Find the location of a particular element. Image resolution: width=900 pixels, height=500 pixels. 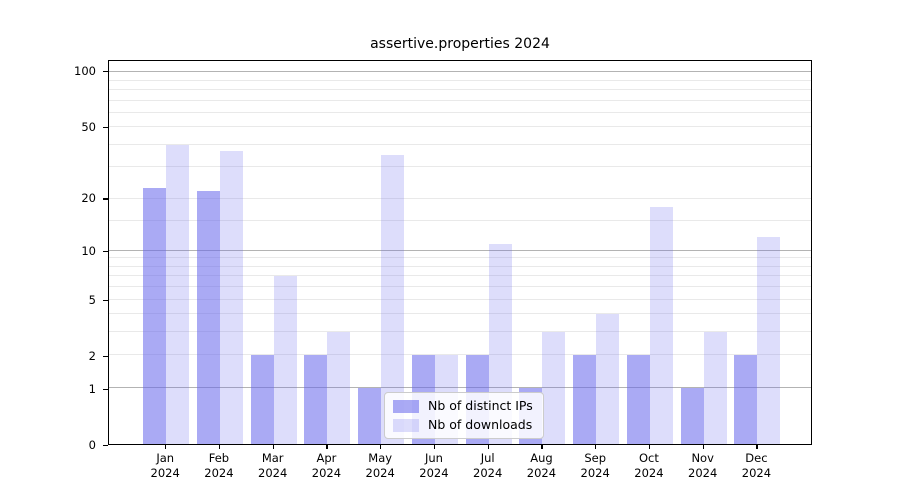

bar-oct-distinct-ips is located at coordinates (638, 399).